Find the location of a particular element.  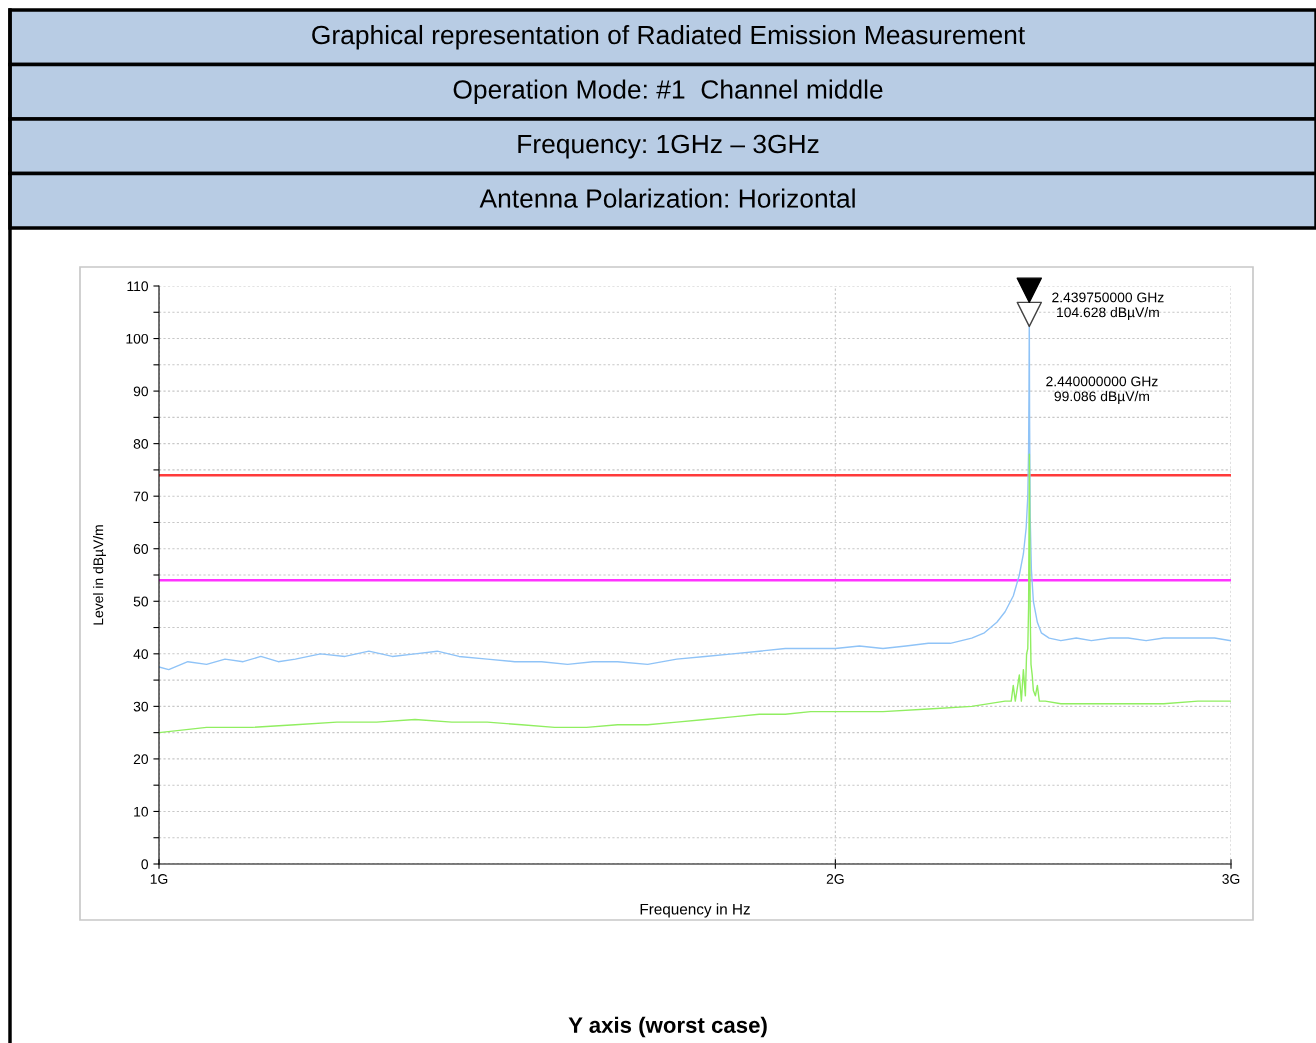

y-tick-label: 30 is located at coordinates (141, 706).